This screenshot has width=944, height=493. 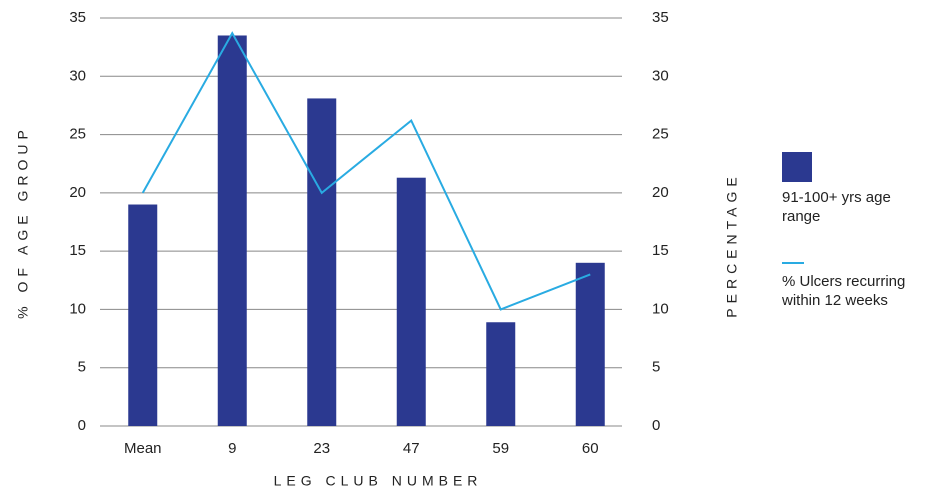 What do you see at coordinates (732, 244) in the screenshot?
I see `y2-axis-title: PERCENTAGE` at bounding box center [732, 244].